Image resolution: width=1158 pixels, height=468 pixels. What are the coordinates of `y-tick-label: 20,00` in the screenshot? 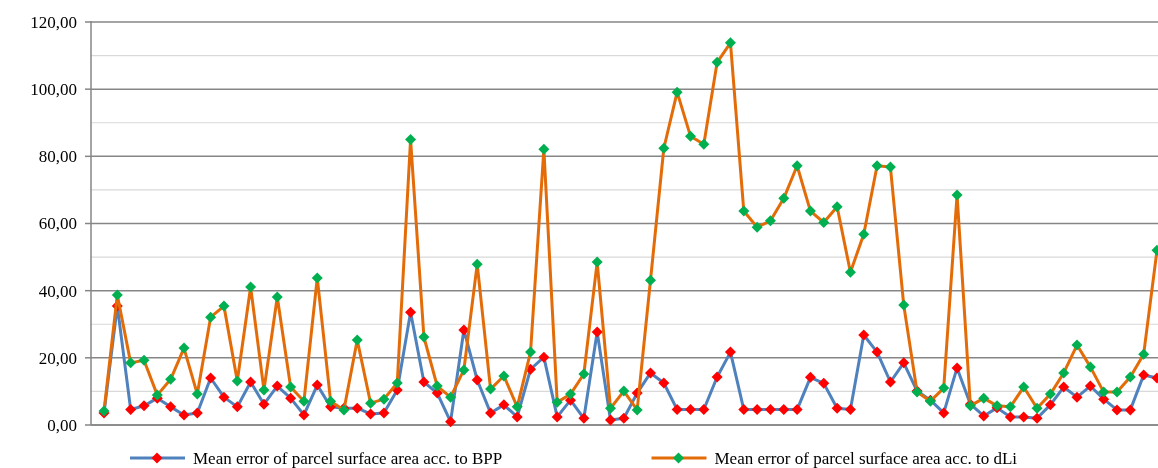 It's located at (57, 358).